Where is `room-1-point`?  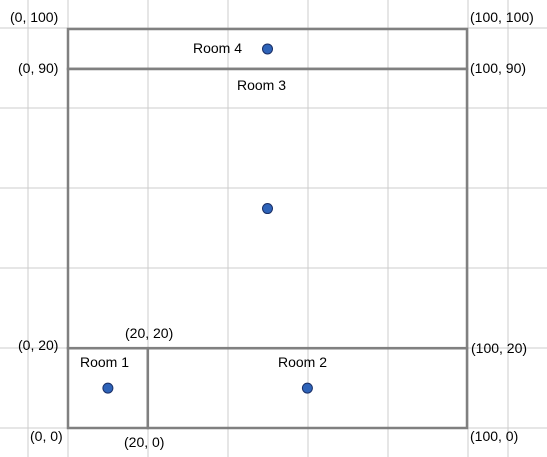 room-1-point is located at coordinates (108, 388).